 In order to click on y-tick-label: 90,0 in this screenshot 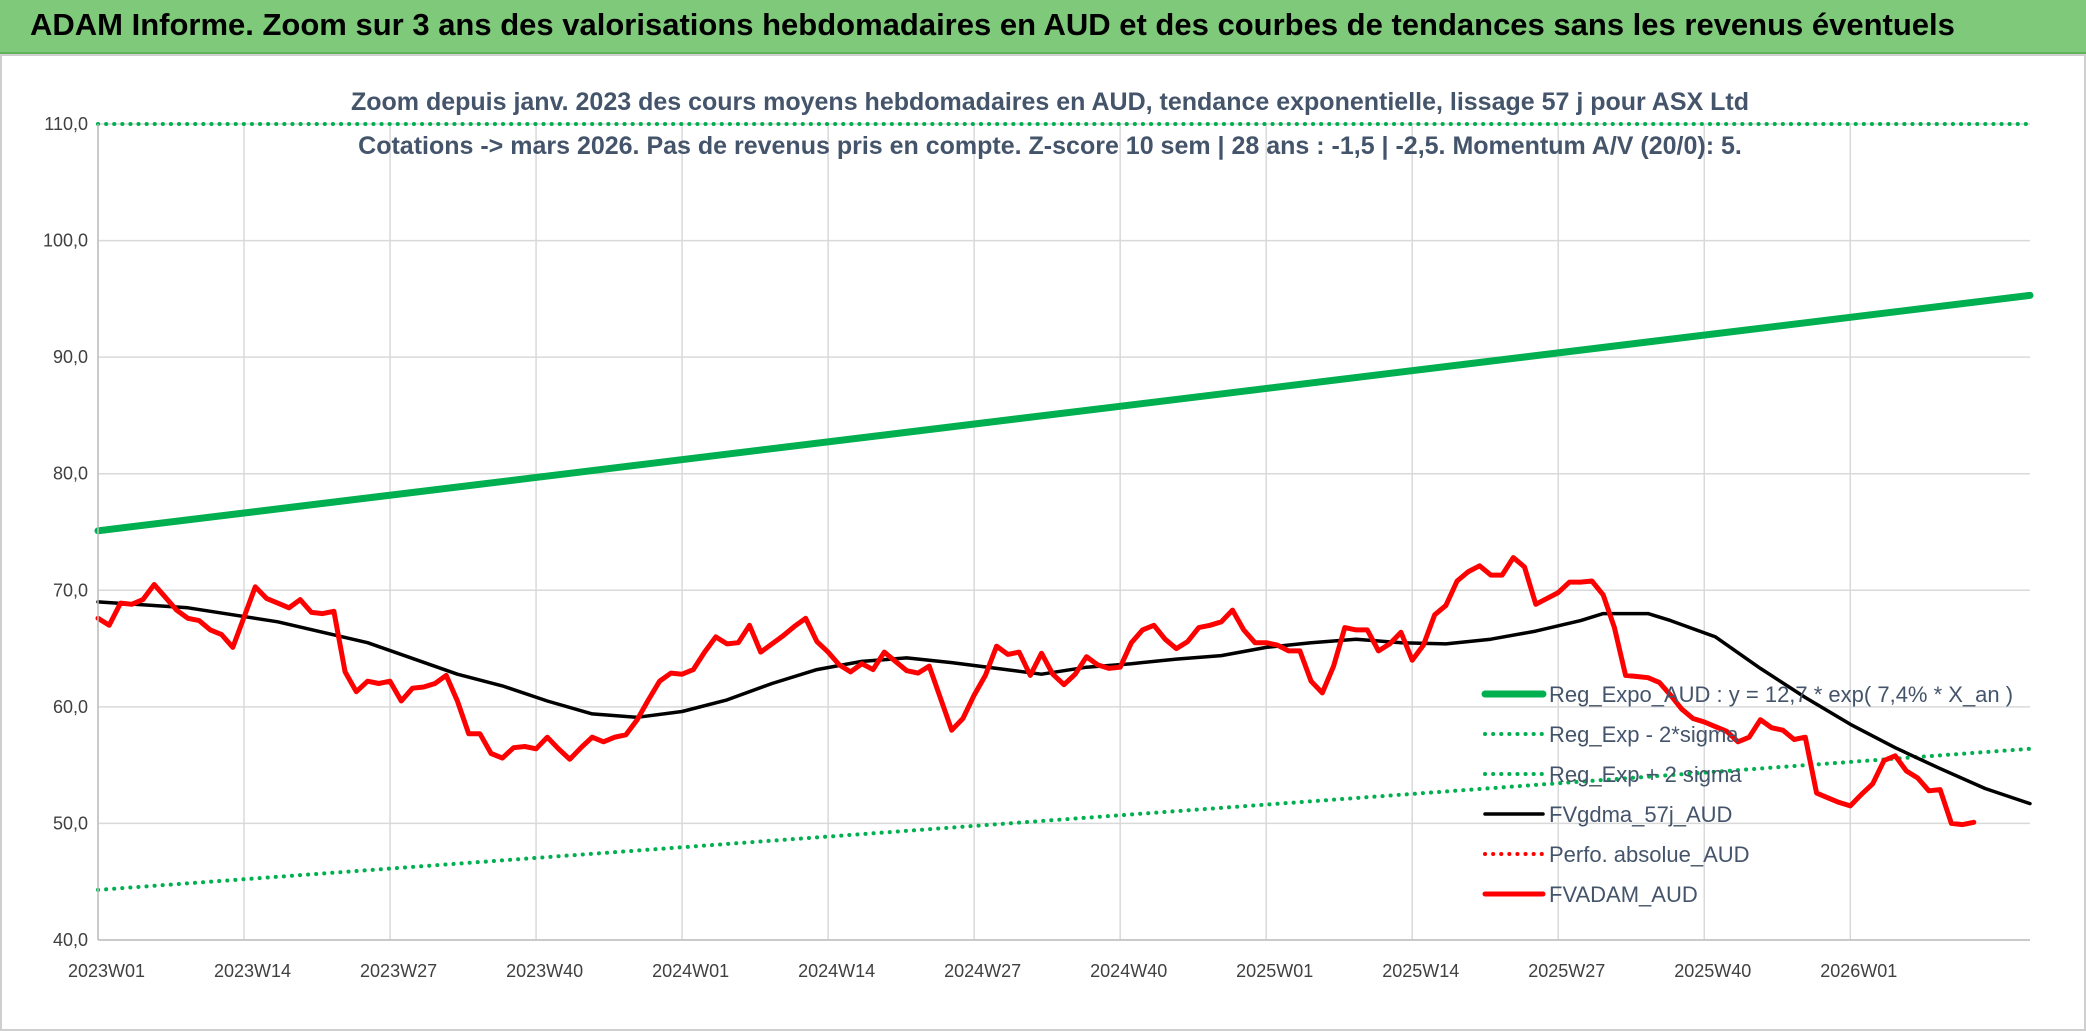, I will do `click(70, 357)`.